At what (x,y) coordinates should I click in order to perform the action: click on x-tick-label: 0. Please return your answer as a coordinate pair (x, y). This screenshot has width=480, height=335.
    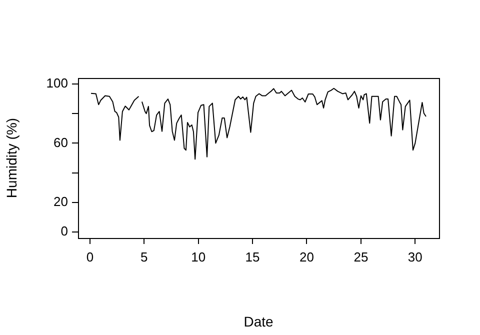
    Looking at the image, I should click on (90, 256).